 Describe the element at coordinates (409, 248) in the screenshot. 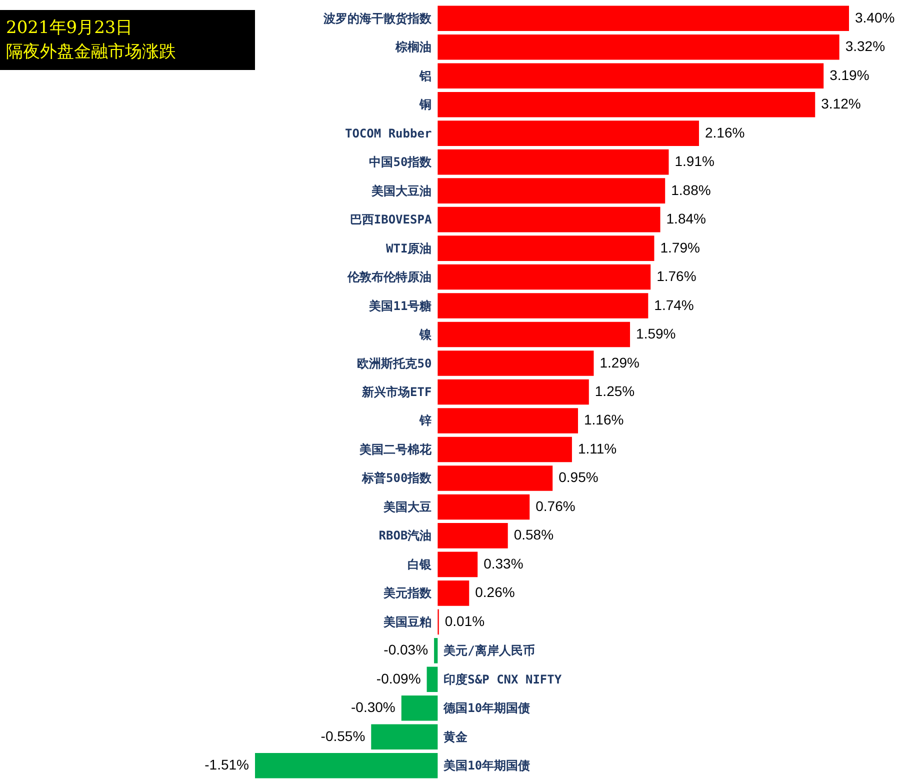

I see `y-tick-label: WTI原油` at that location.